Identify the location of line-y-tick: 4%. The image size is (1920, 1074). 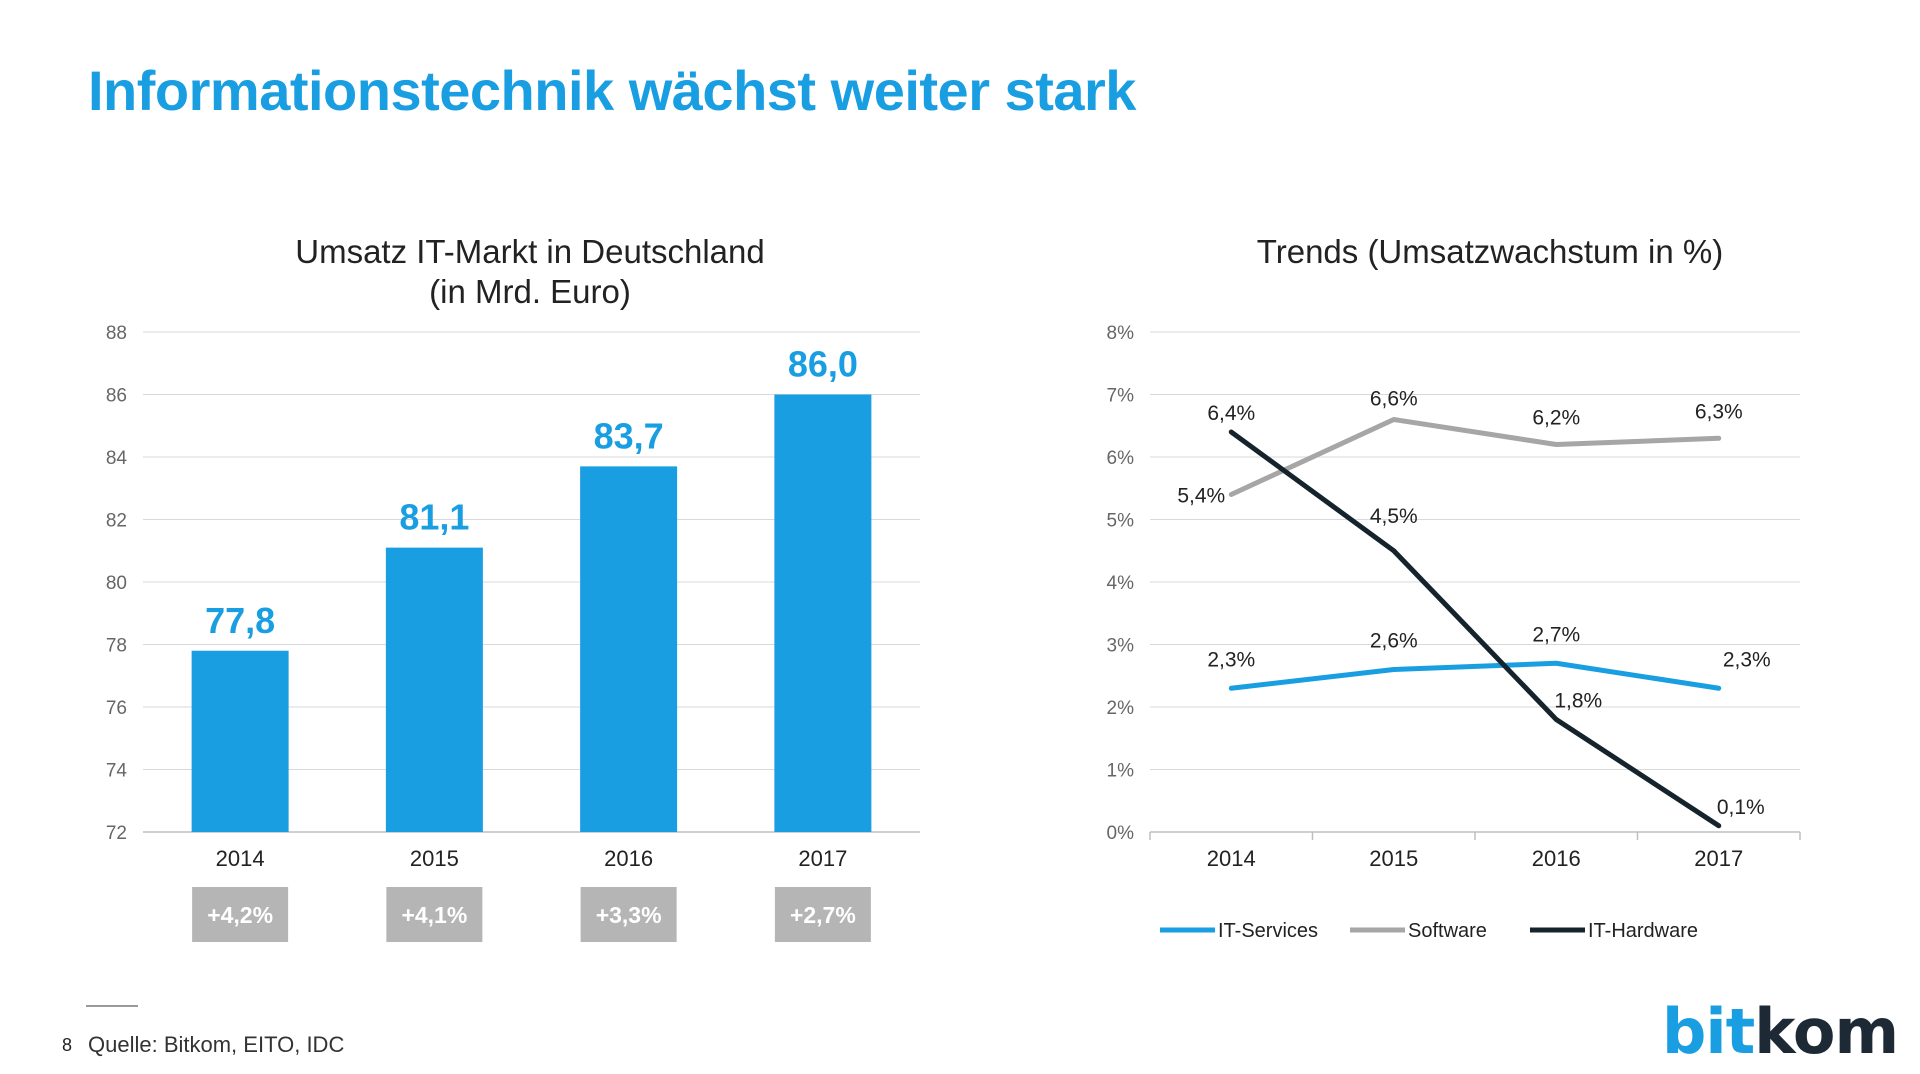
(1121, 583).